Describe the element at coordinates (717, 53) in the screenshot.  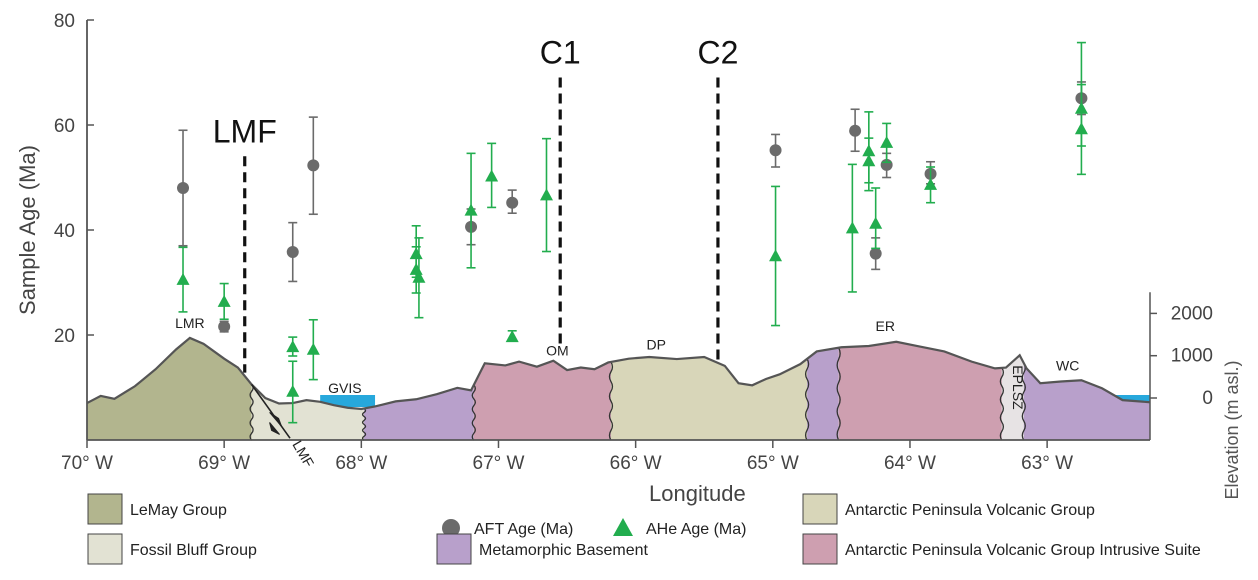
I see `fault-label-c2: C2` at that location.